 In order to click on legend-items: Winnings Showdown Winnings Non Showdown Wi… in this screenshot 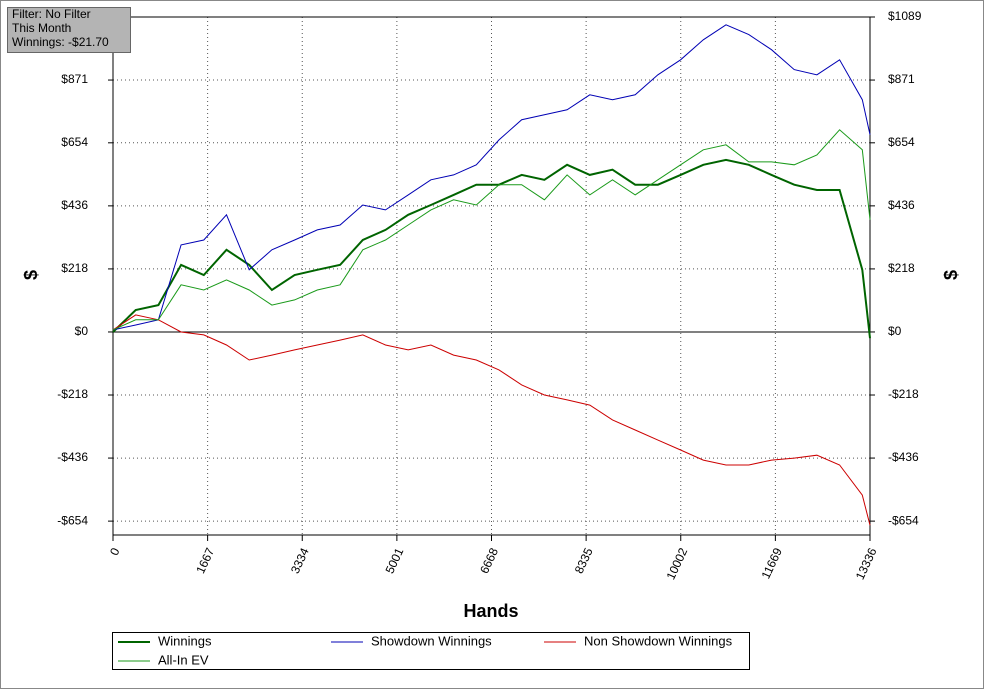, I will do `click(425, 650)`.